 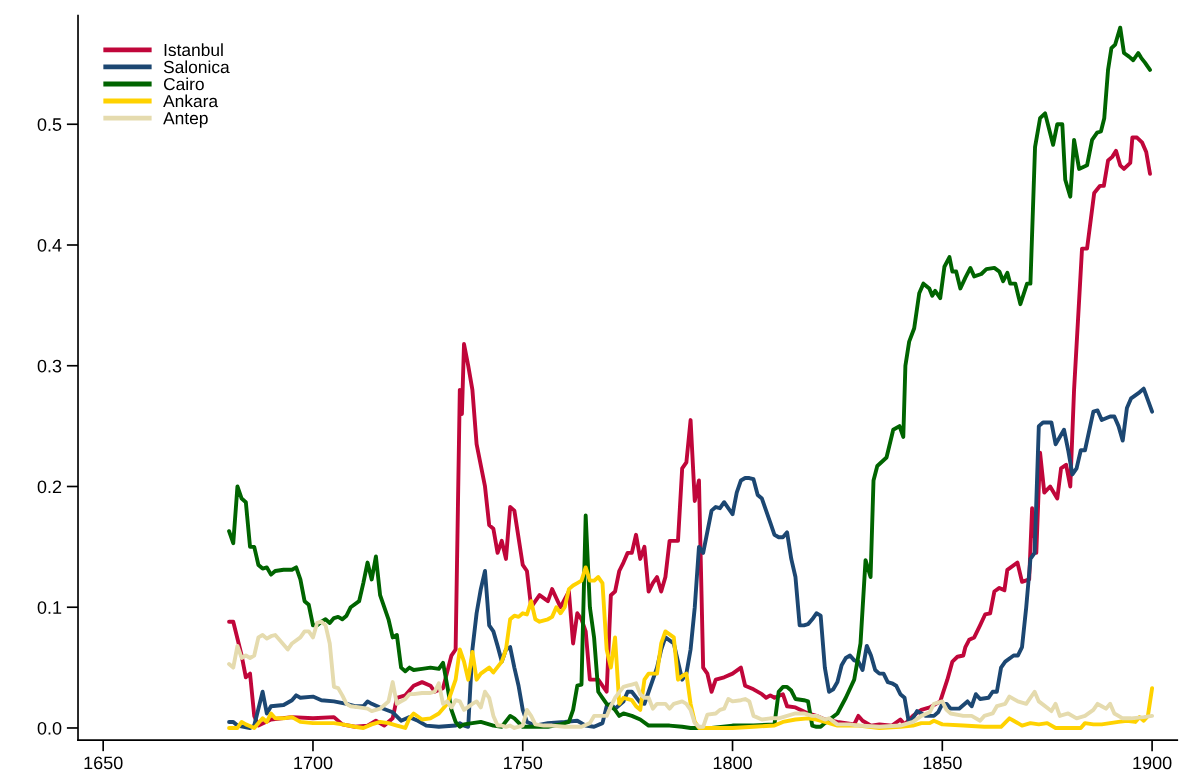 I want to click on legend-label: Salonica, so click(x=196, y=67).